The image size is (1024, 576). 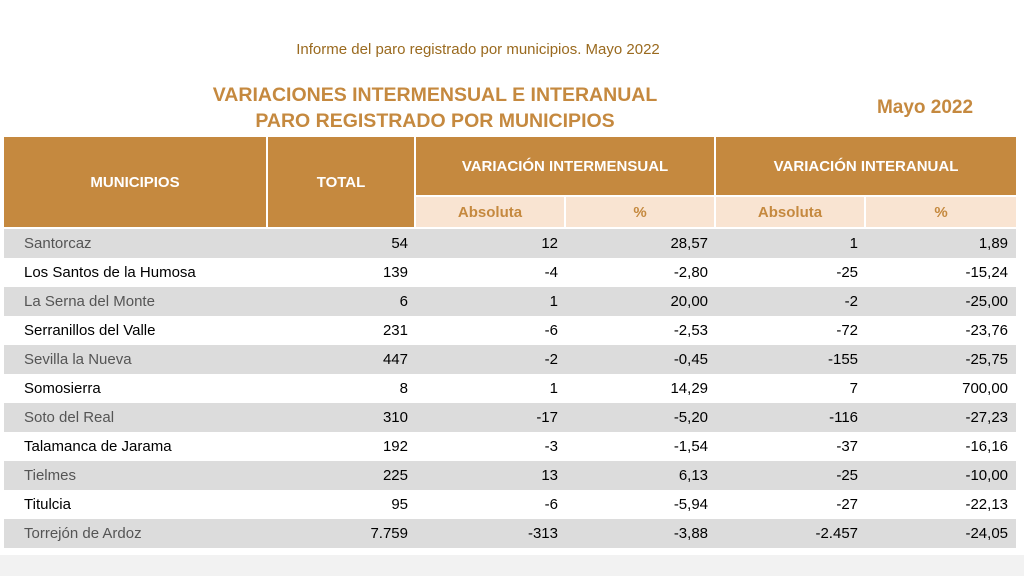 What do you see at coordinates (491, 243) in the screenshot?
I see `intermensual-absoluta-value: 12` at bounding box center [491, 243].